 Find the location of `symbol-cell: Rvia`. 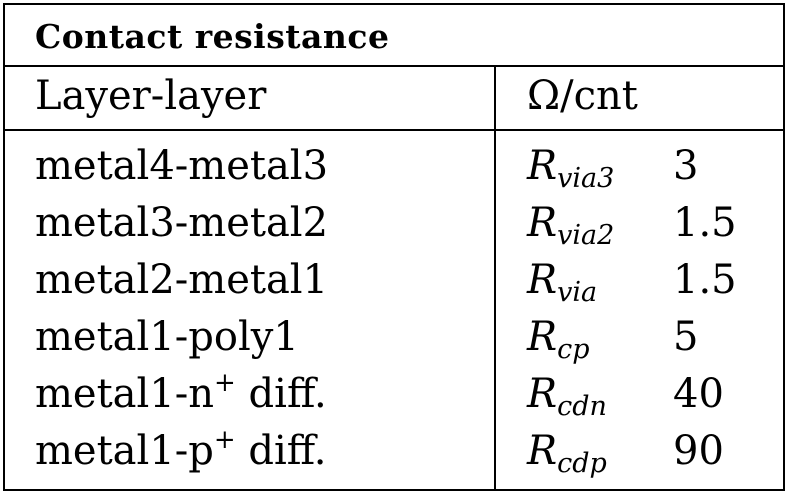

symbol-cell: Rvia is located at coordinates (562, 280).